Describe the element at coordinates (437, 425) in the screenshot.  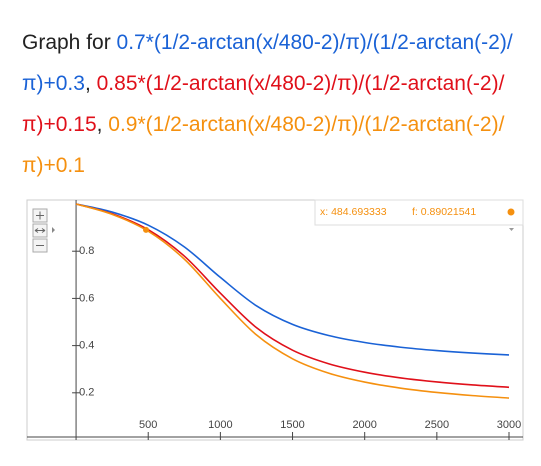
I see `x-tick-label: 2500` at that location.